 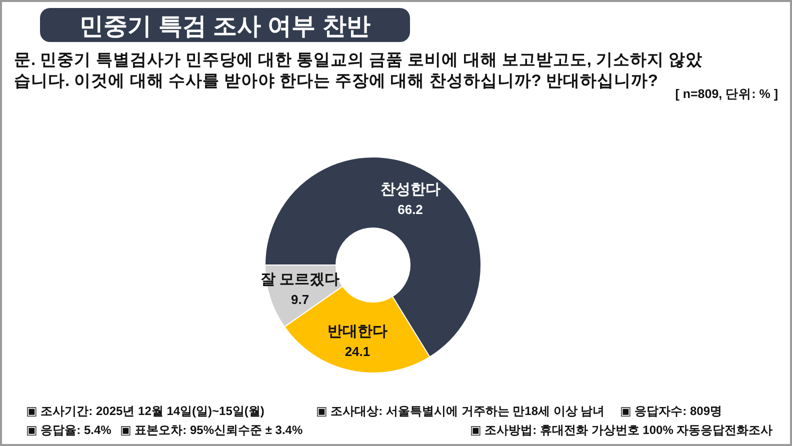 I want to click on slice-label: 반대한다, so click(x=357, y=331).